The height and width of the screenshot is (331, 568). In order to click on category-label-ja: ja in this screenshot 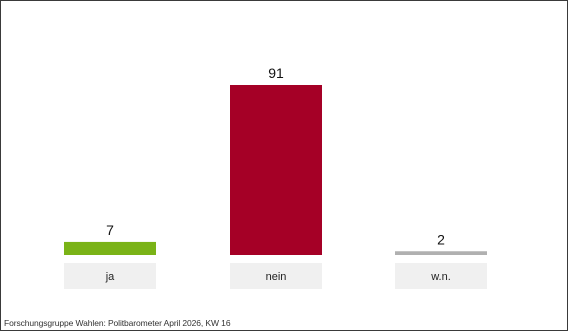, I will do `click(110, 277)`.